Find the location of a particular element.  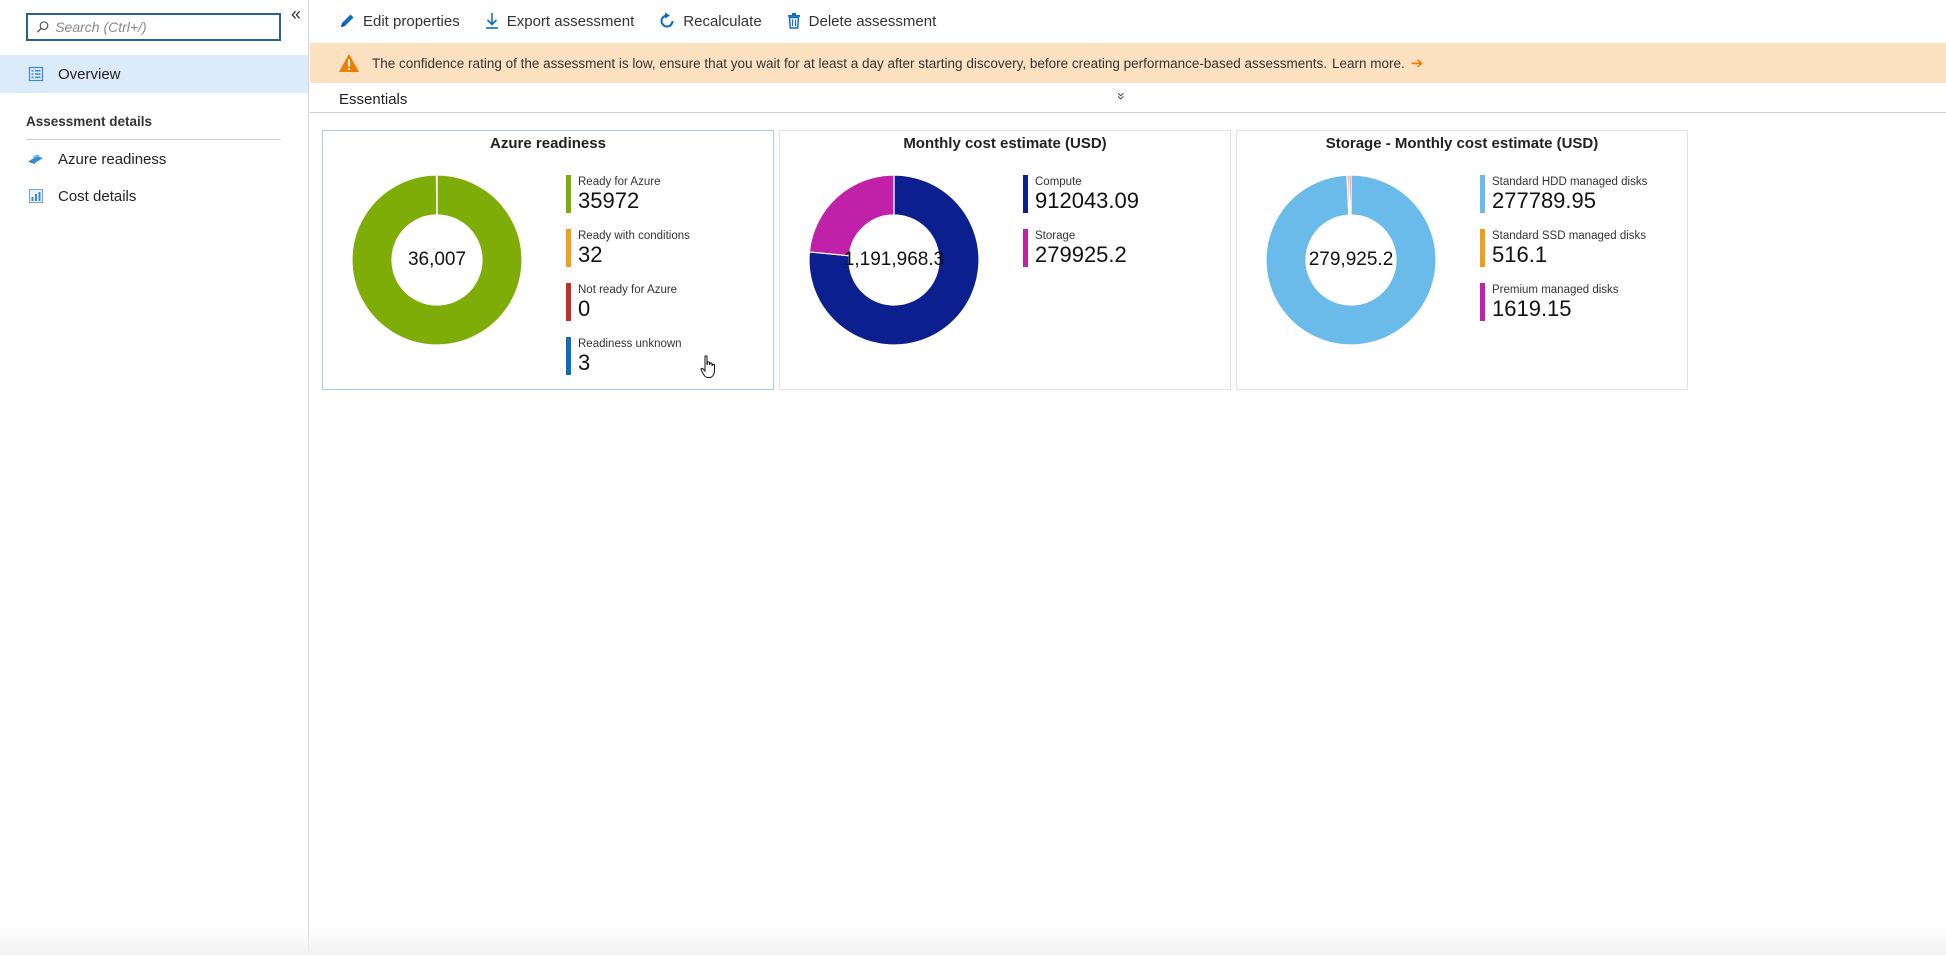

legend-item-conditions: Ready with conditions 32 is located at coordinates (628, 256).